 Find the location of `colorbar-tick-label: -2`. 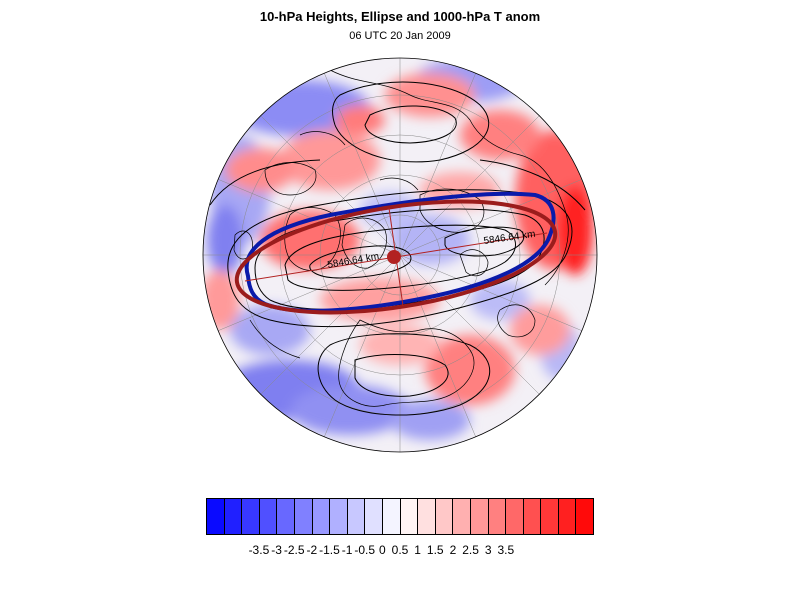

colorbar-tick-label: -2 is located at coordinates (312, 550).